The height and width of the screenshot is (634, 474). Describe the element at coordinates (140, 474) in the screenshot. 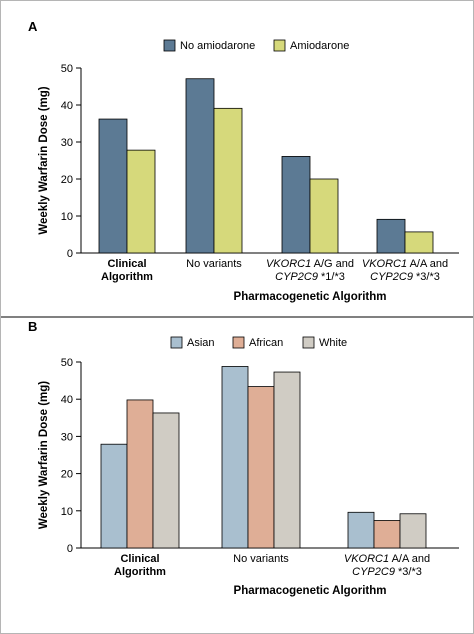

I see `bar-clinical-african` at that location.